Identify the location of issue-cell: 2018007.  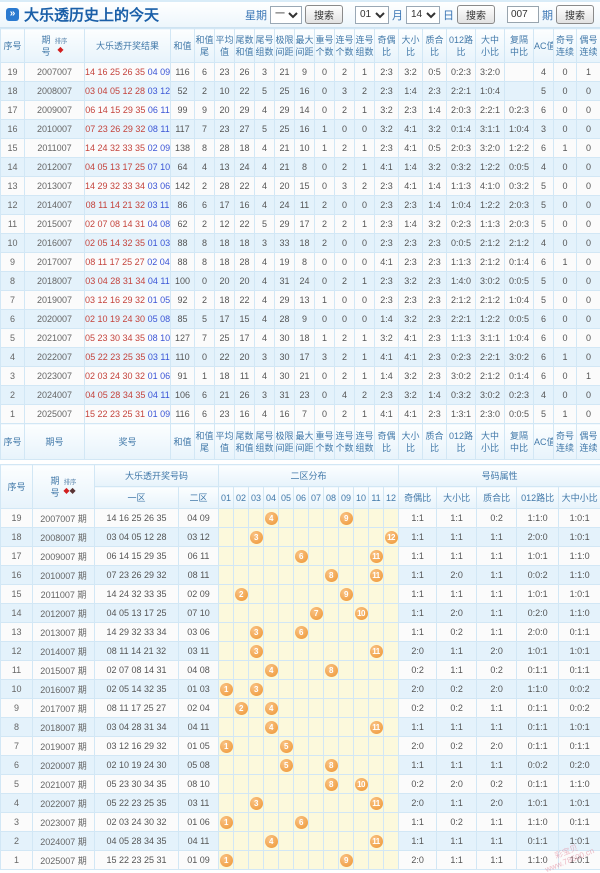
(54, 281).